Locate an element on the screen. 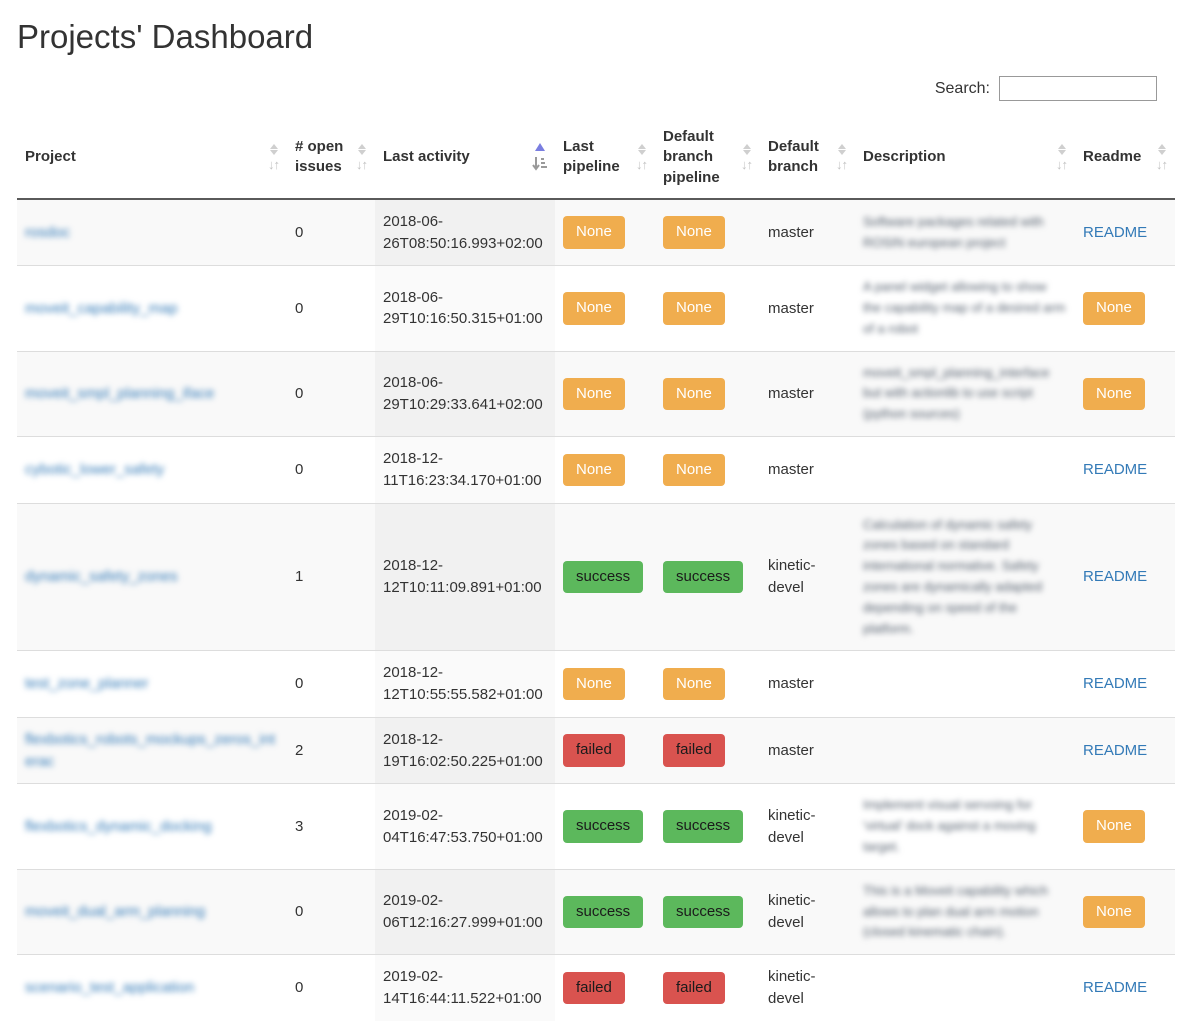 This screenshot has height=1021, width=1183. project-link: flexbotics_robots_mockups_zeros_interac is located at coordinates (150, 750).